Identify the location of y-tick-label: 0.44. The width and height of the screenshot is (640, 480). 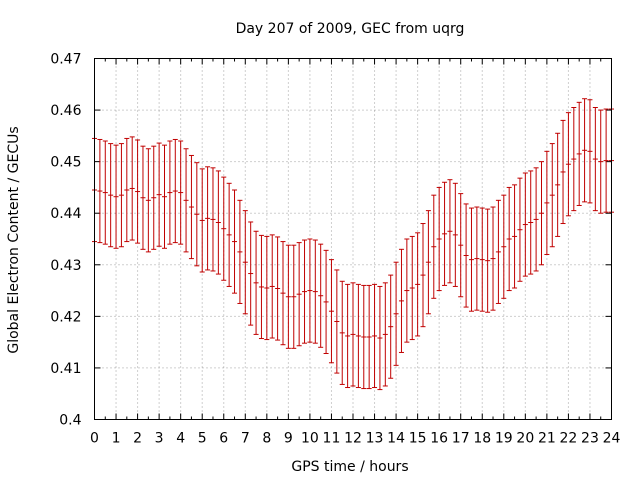
(65, 214).